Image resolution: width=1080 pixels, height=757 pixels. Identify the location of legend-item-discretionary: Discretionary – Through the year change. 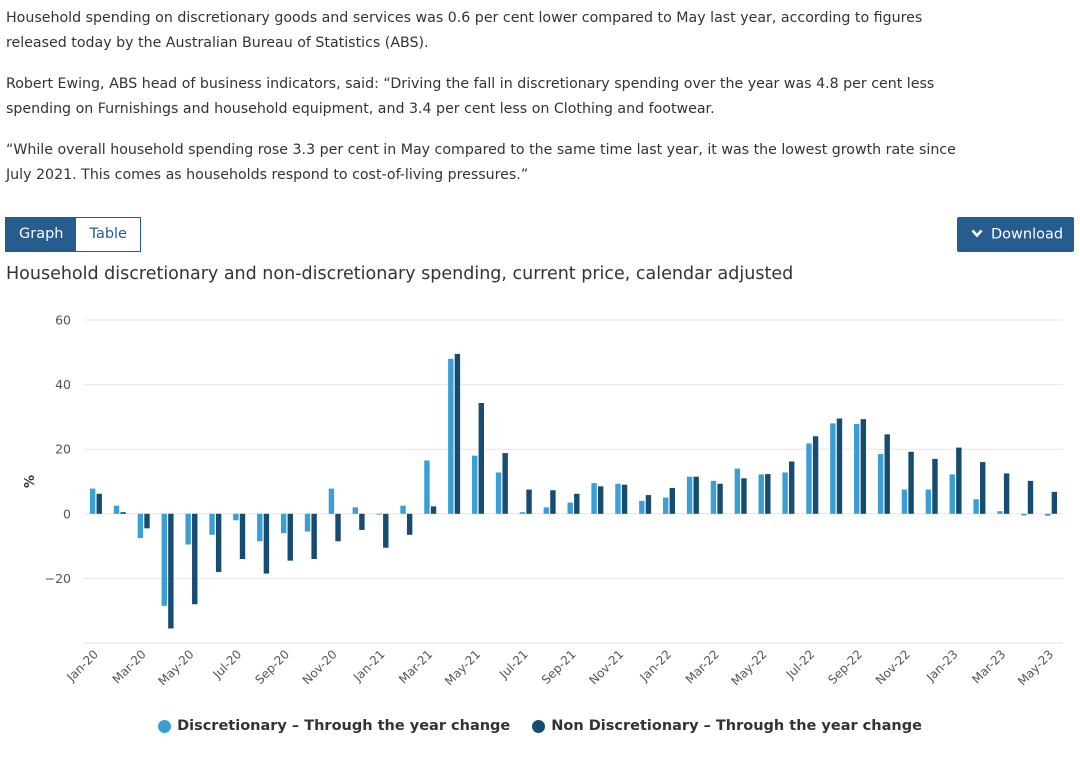
(334, 726).